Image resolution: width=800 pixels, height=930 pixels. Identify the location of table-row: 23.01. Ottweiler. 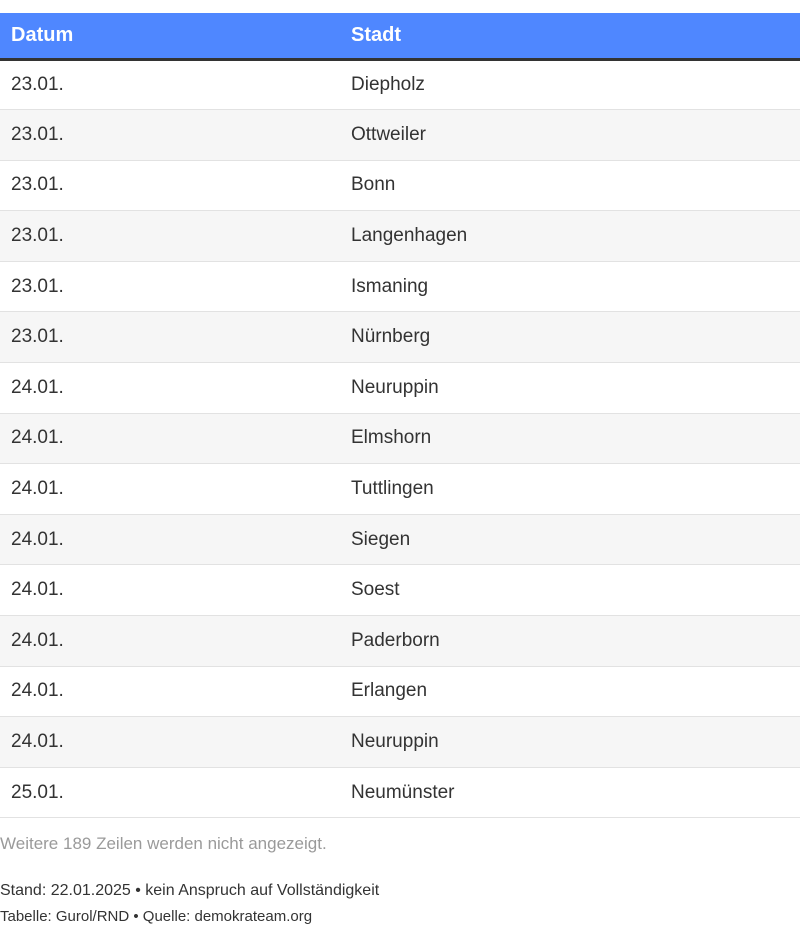
(400, 135).